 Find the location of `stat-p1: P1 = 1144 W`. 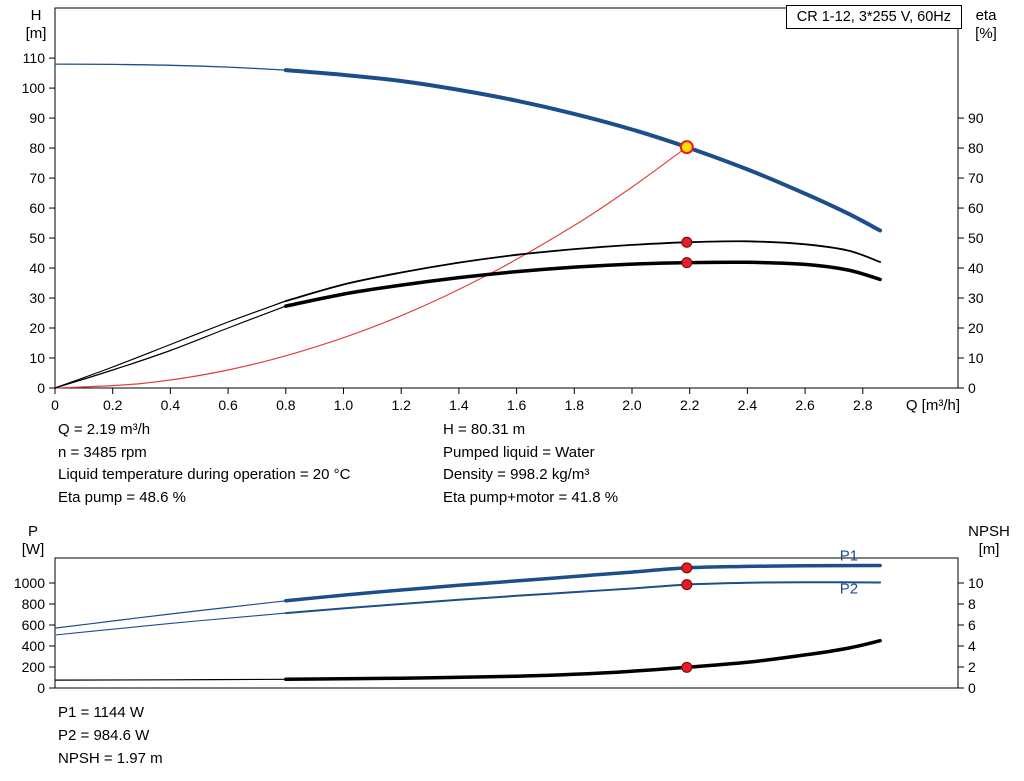

stat-p1: P1 = 1144 W is located at coordinates (101, 712).